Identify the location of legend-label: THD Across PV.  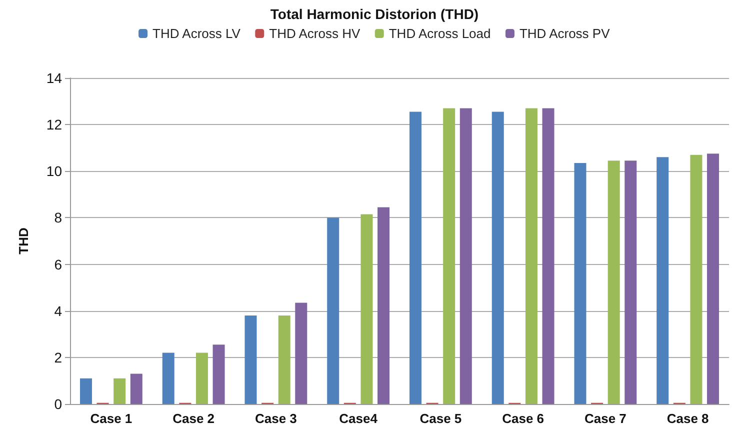
(564, 33).